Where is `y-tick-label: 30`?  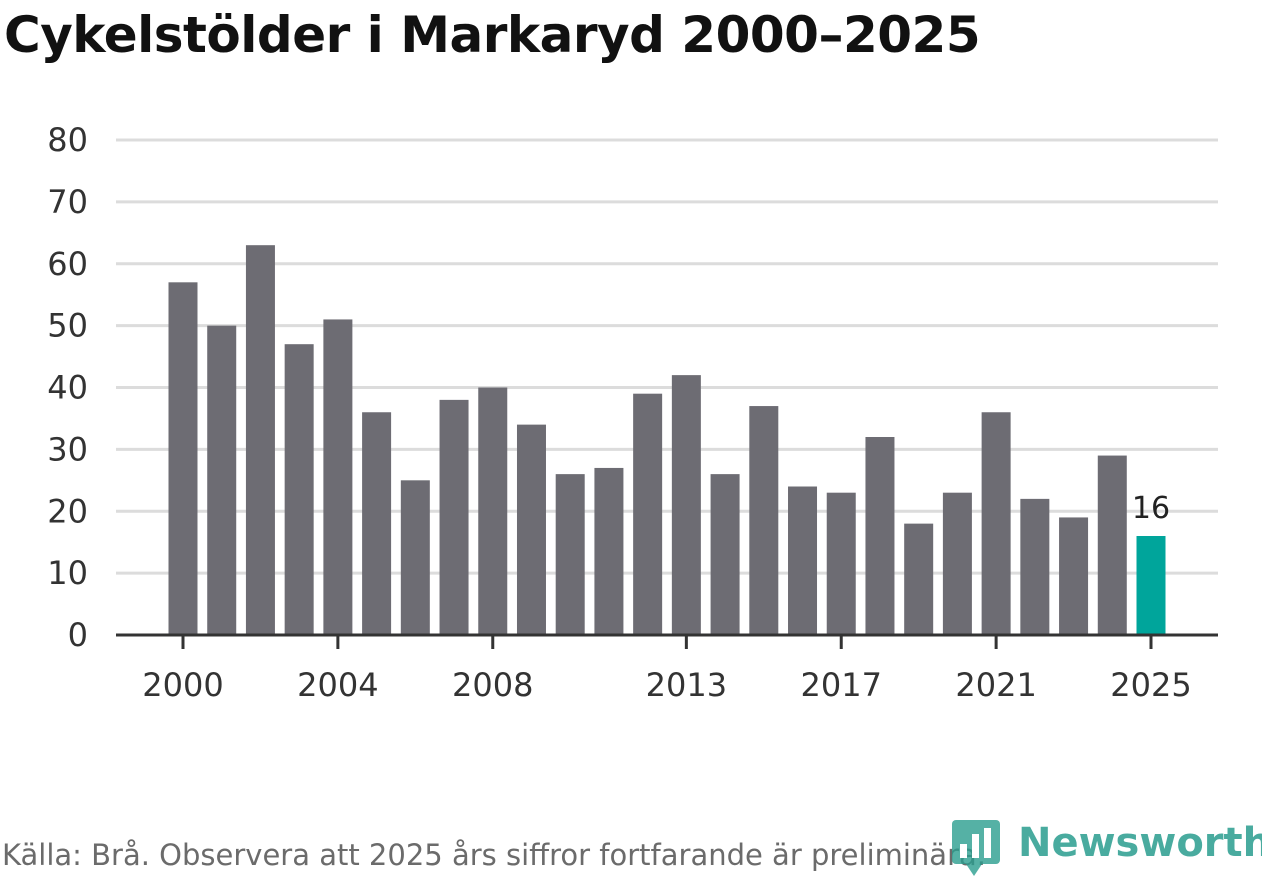
y-tick-label: 30 is located at coordinates (67, 449).